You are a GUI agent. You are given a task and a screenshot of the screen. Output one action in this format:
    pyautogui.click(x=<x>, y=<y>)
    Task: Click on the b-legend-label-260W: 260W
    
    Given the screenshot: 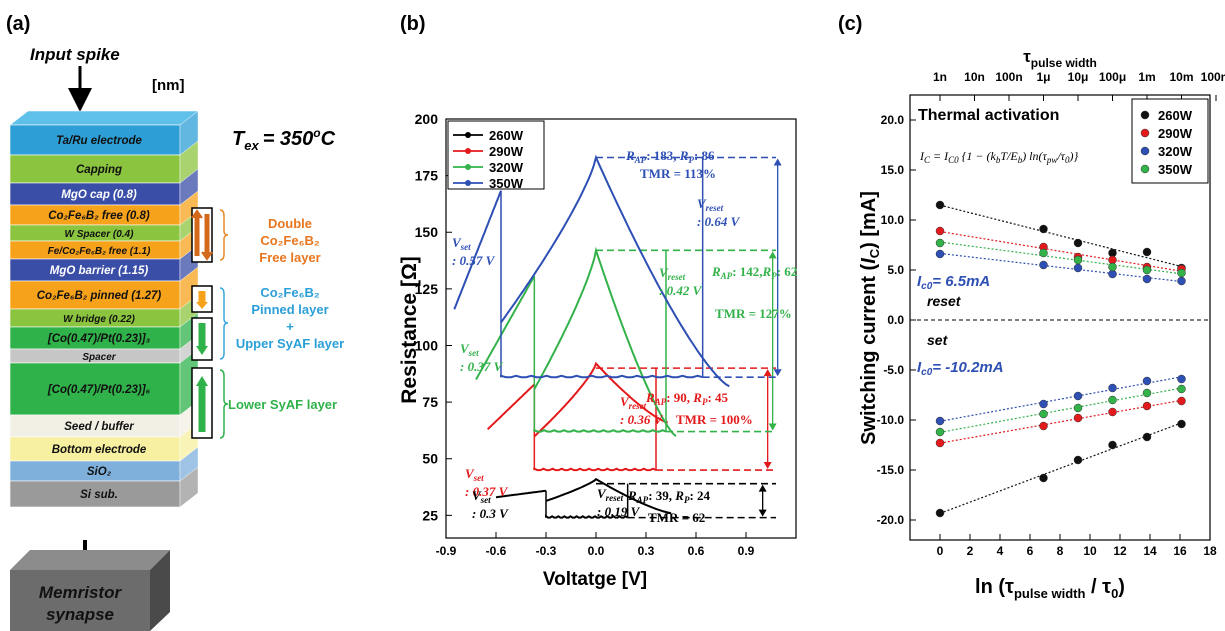 What is the action you would take?
    pyautogui.click(x=506, y=135)
    